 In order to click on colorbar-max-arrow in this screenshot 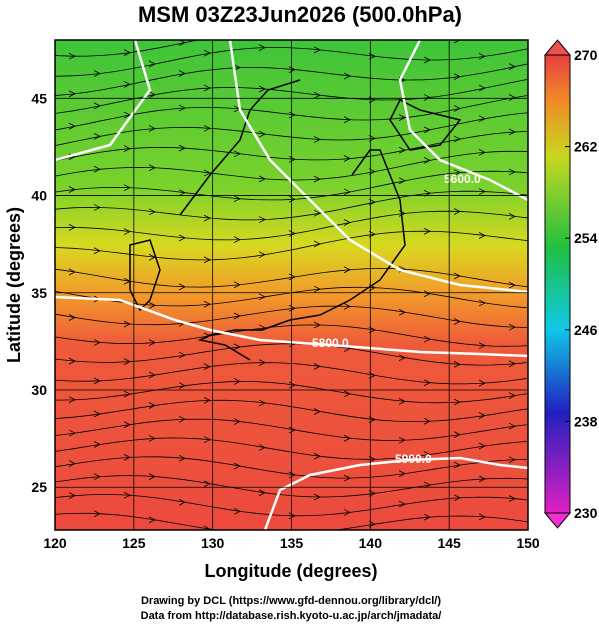, I will do `click(557, 47)`.